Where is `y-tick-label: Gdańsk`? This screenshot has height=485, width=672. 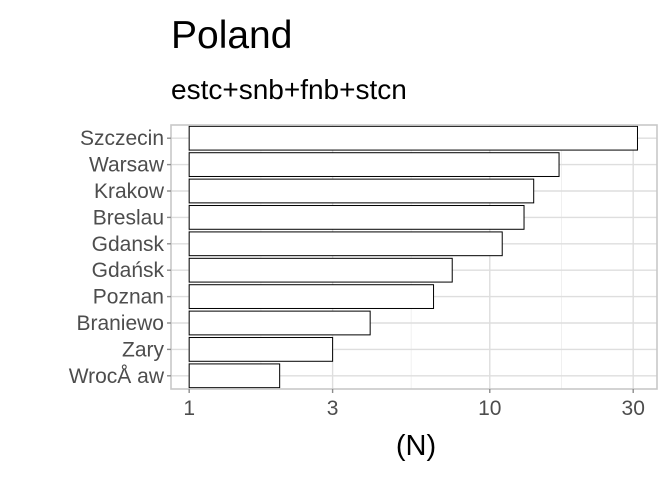 y-tick-label: Gdańsk is located at coordinates (128, 270).